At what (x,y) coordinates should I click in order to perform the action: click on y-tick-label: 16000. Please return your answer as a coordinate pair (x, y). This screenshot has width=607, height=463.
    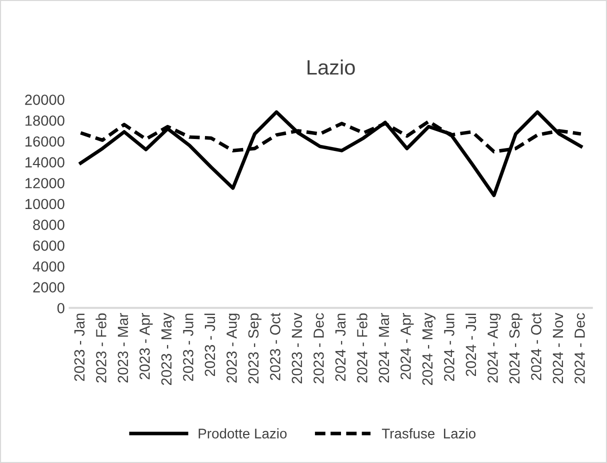
    Looking at the image, I should click on (45, 141).